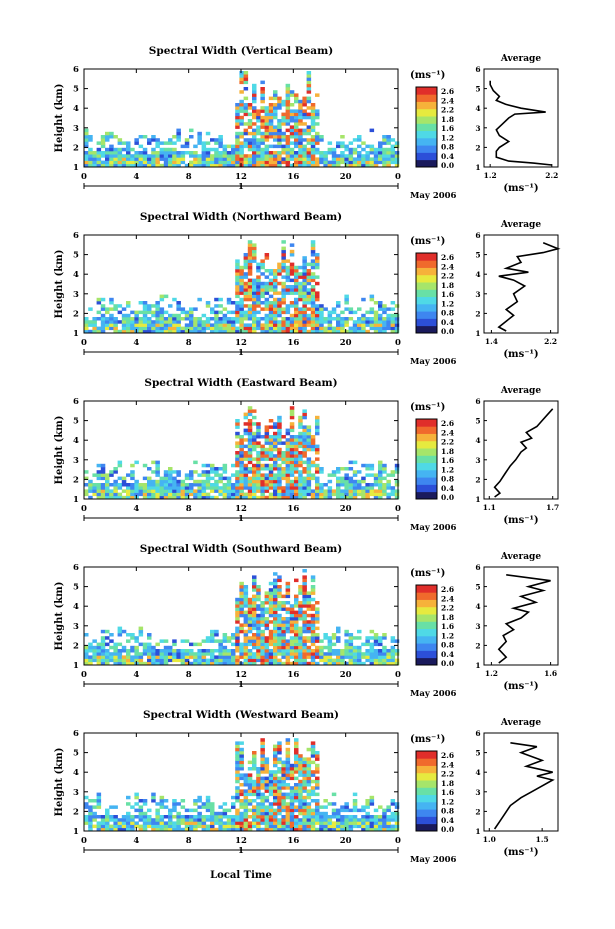 This screenshot has height=929, width=615. I want to click on colorbar-tick-label: 1.2, so click(447, 303).